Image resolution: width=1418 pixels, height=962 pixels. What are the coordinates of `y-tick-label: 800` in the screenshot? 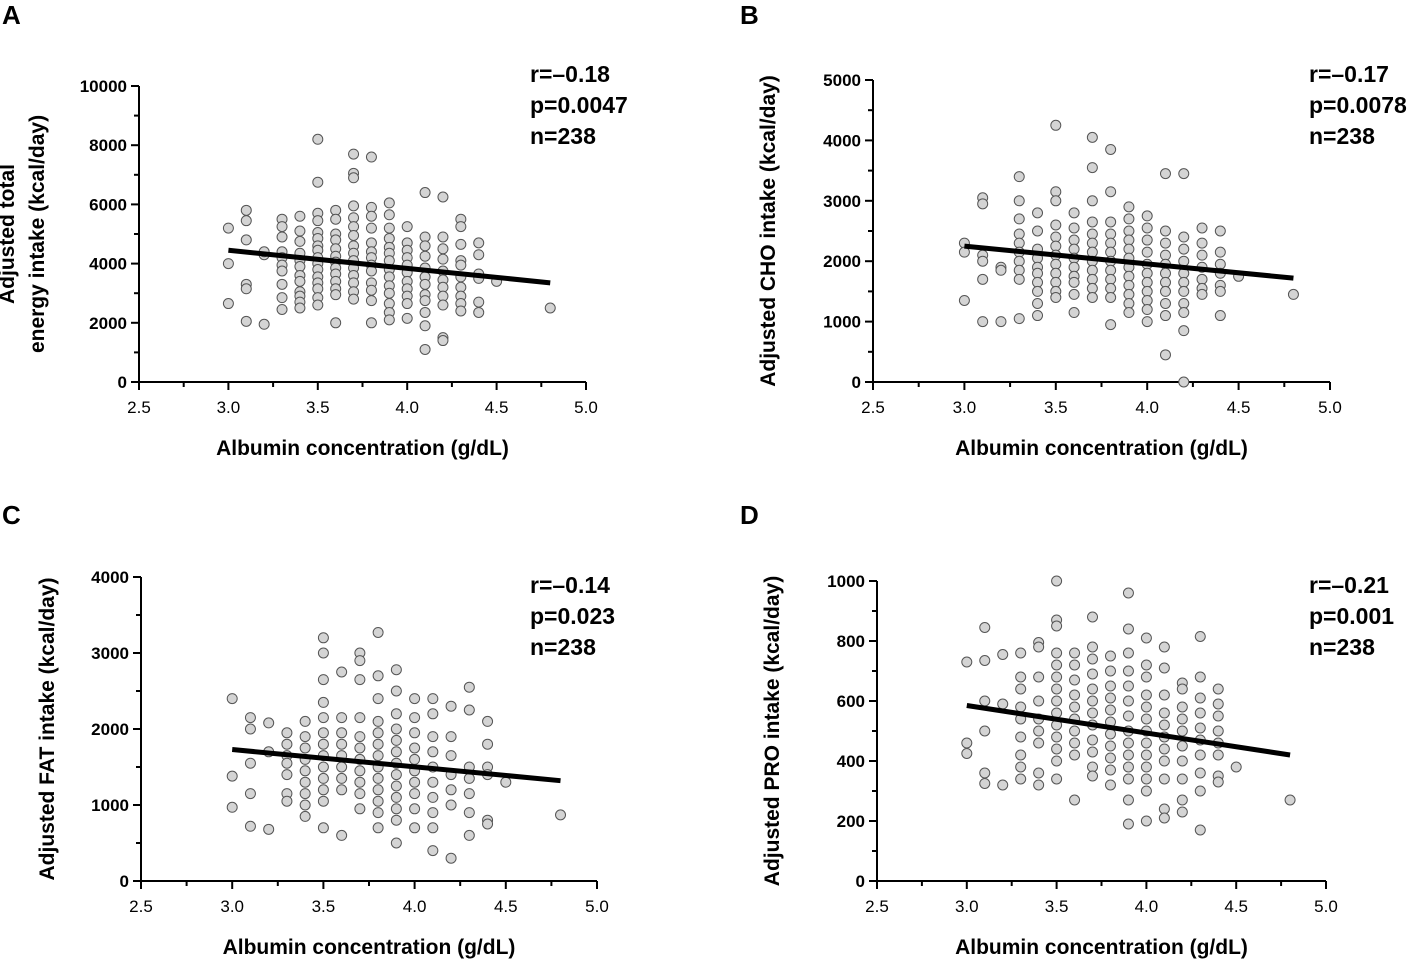 It's located at (851, 641).